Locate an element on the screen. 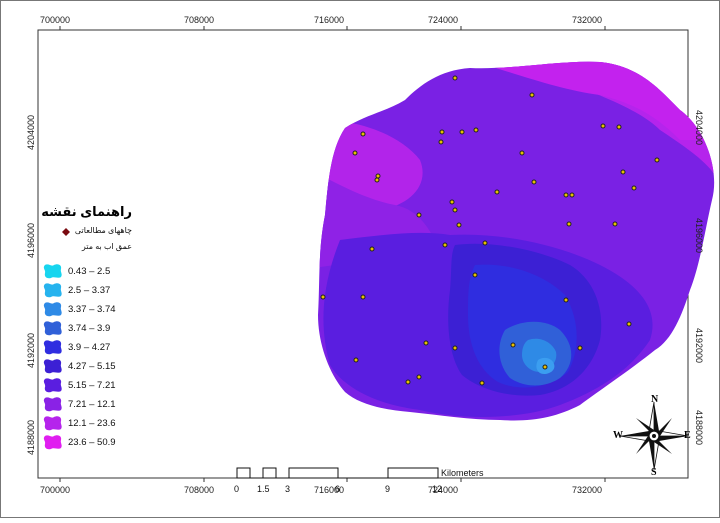  legend-class-label: 3.37 – 3.74 is located at coordinates (92, 309).